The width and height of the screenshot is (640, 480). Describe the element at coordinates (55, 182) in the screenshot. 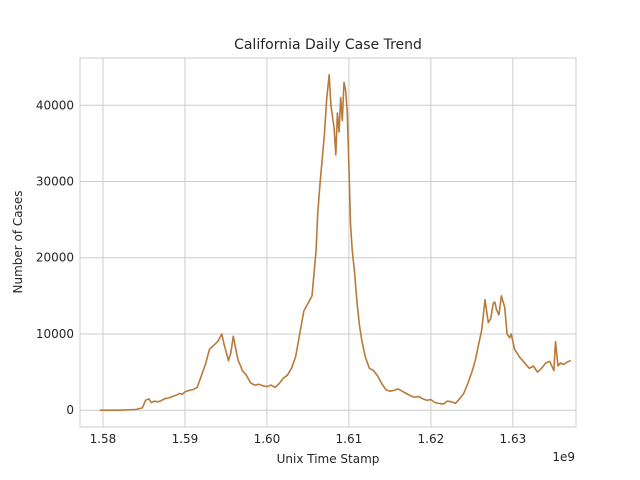

I see `y-tick-label: 30000` at that location.